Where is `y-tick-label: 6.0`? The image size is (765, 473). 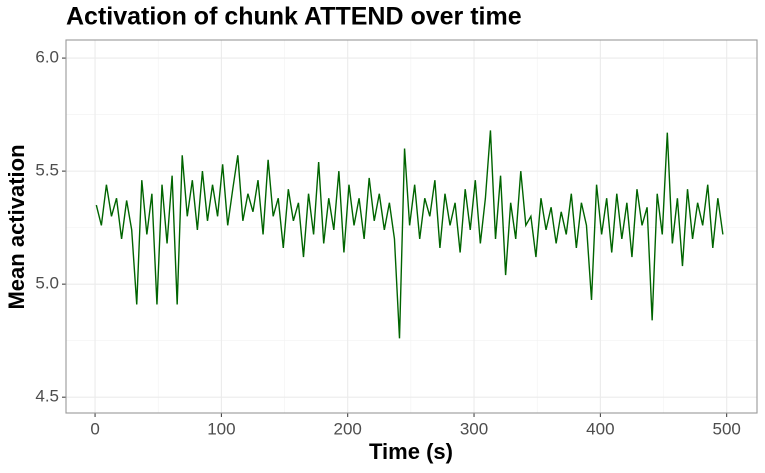 y-tick-label: 6.0 is located at coordinates (47, 57).